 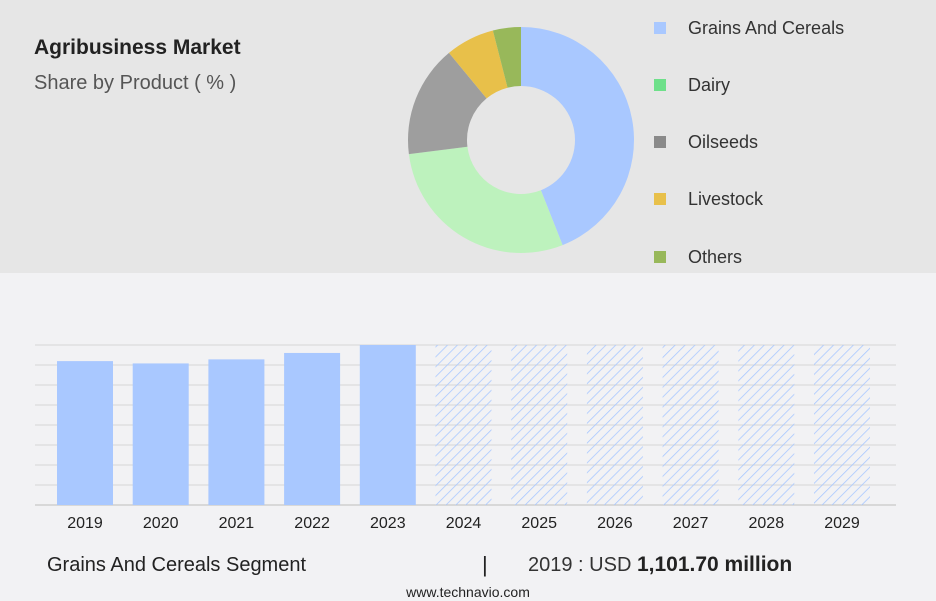 I want to click on donut-chart, so click(x=521, y=140).